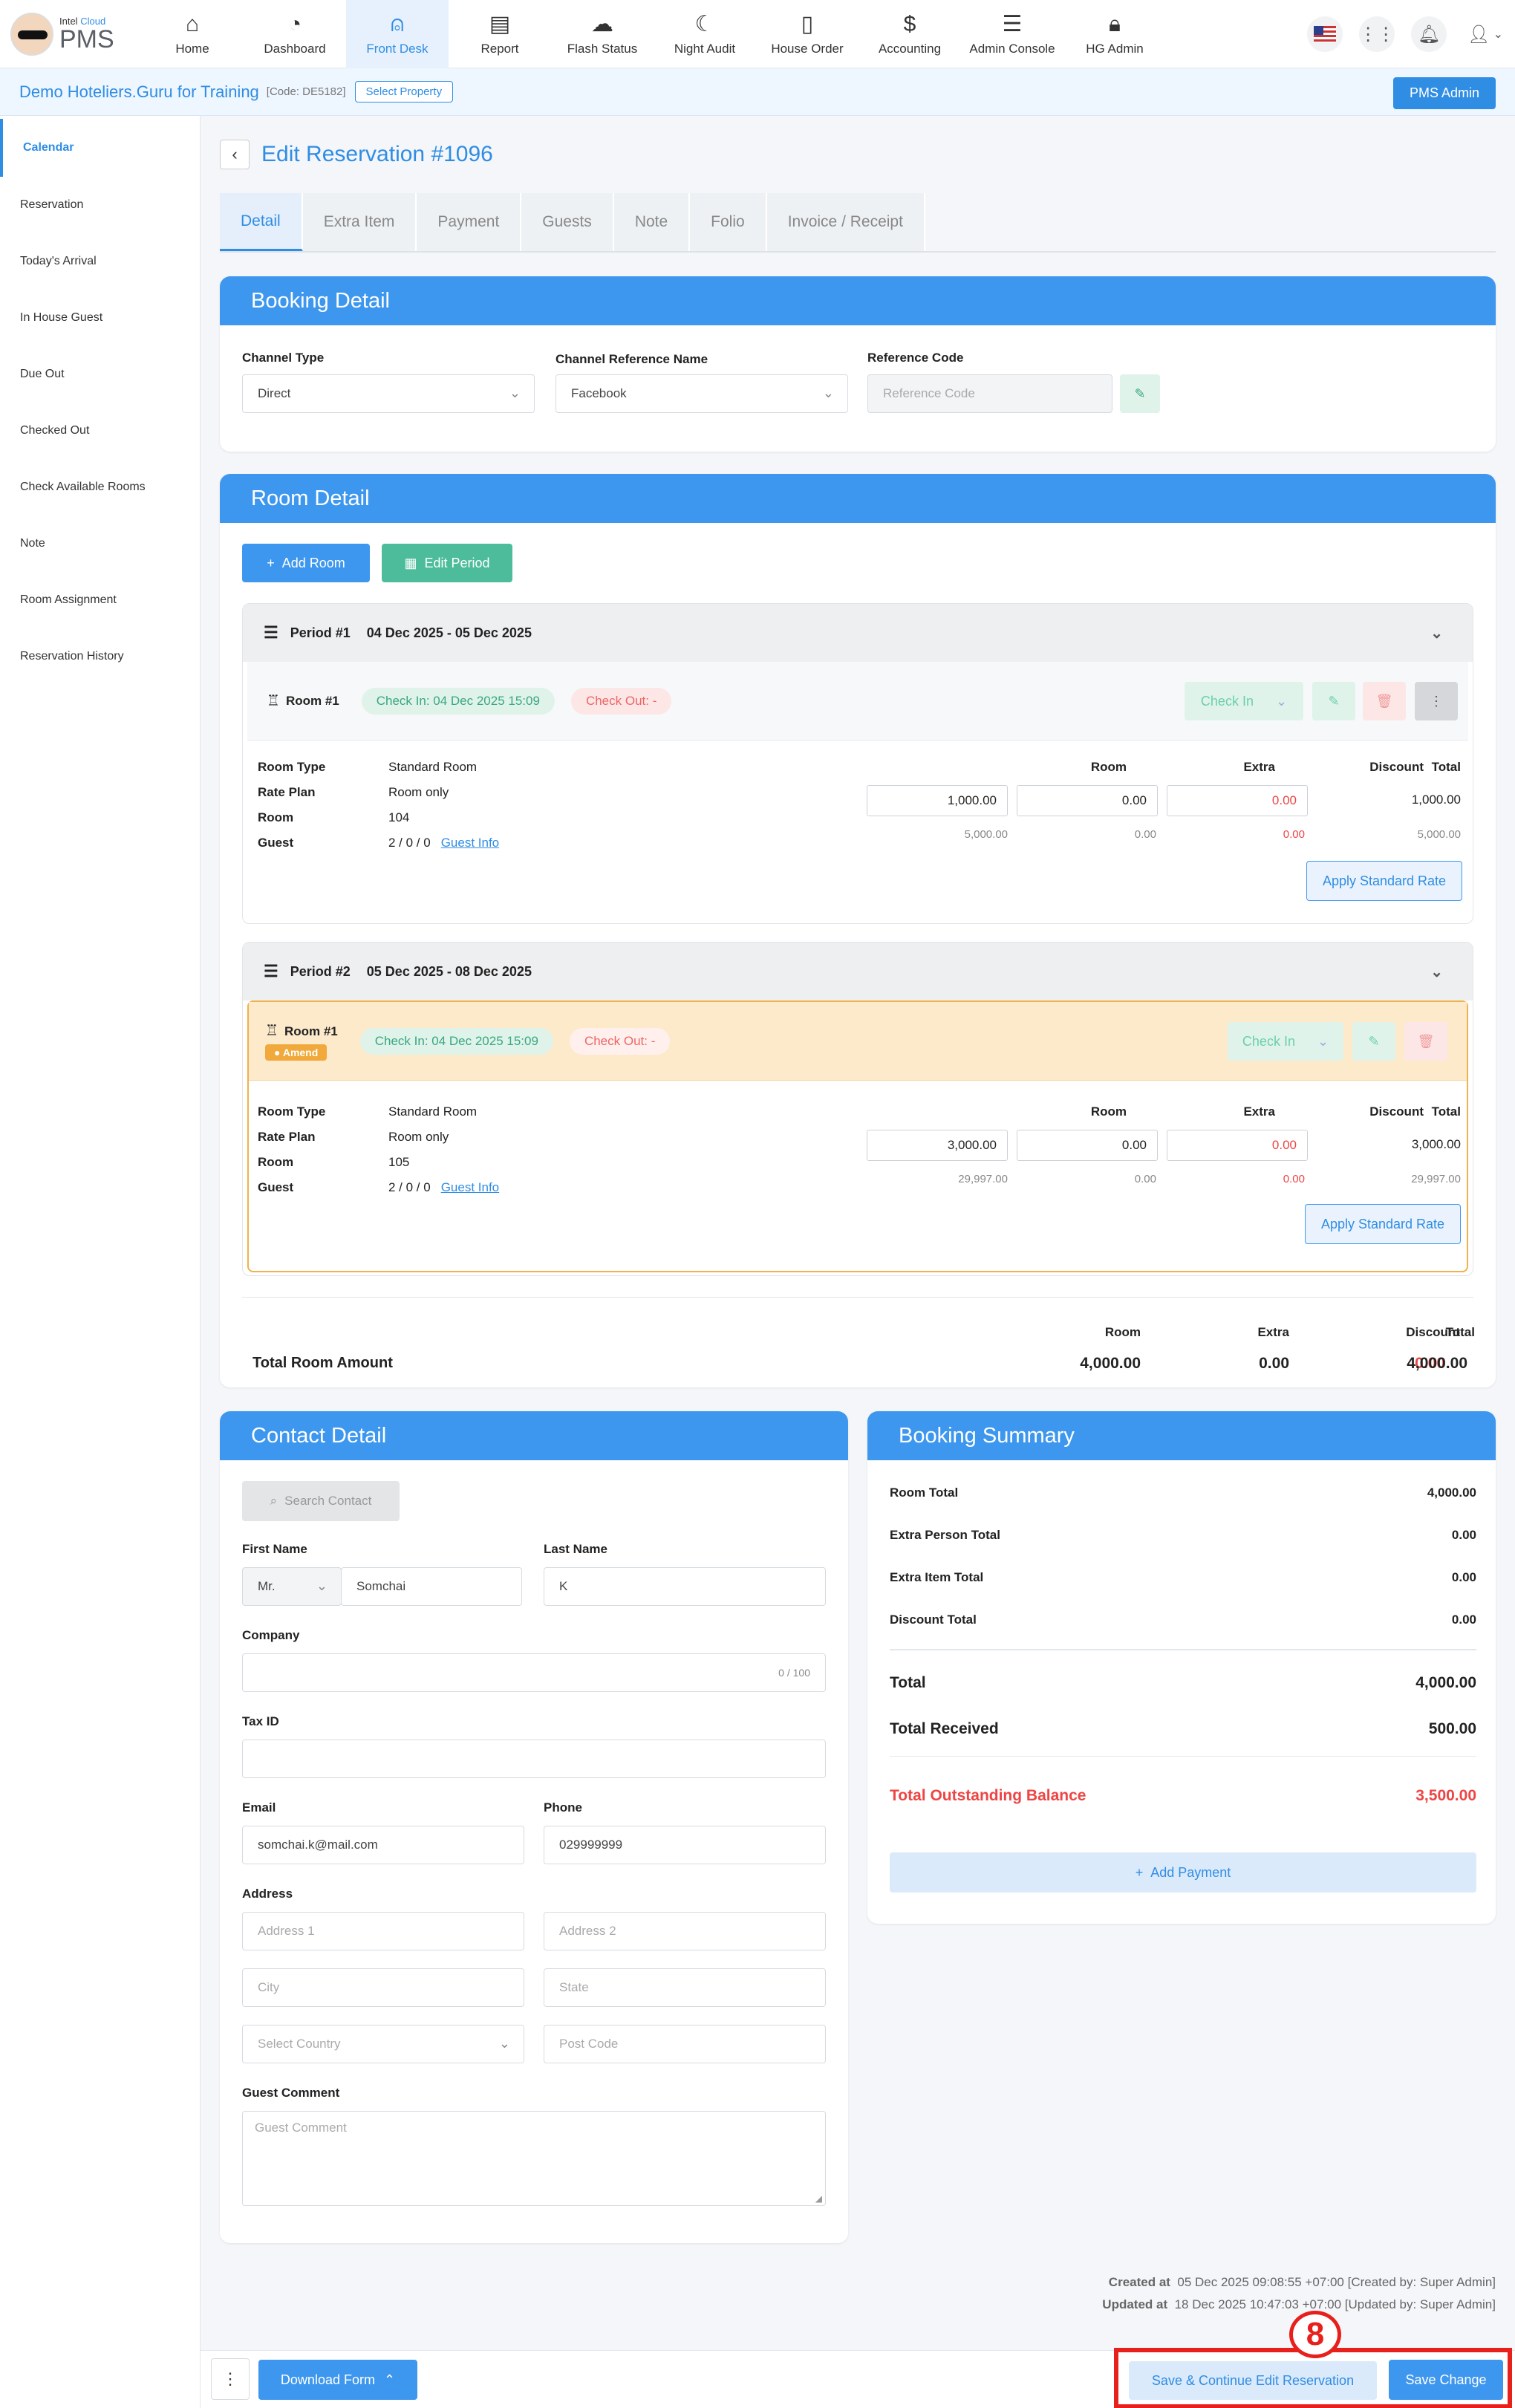 This screenshot has width=1515, height=2408. Describe the element at coordinates (685, 1845) in the screenshot. I see `phone-input: 029999999` at that location.